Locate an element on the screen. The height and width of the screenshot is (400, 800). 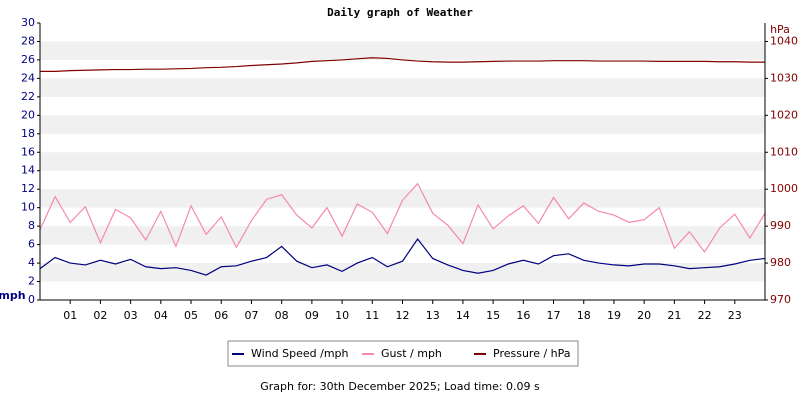
x-tick-label: 15 is located at coordinates (493, 315).